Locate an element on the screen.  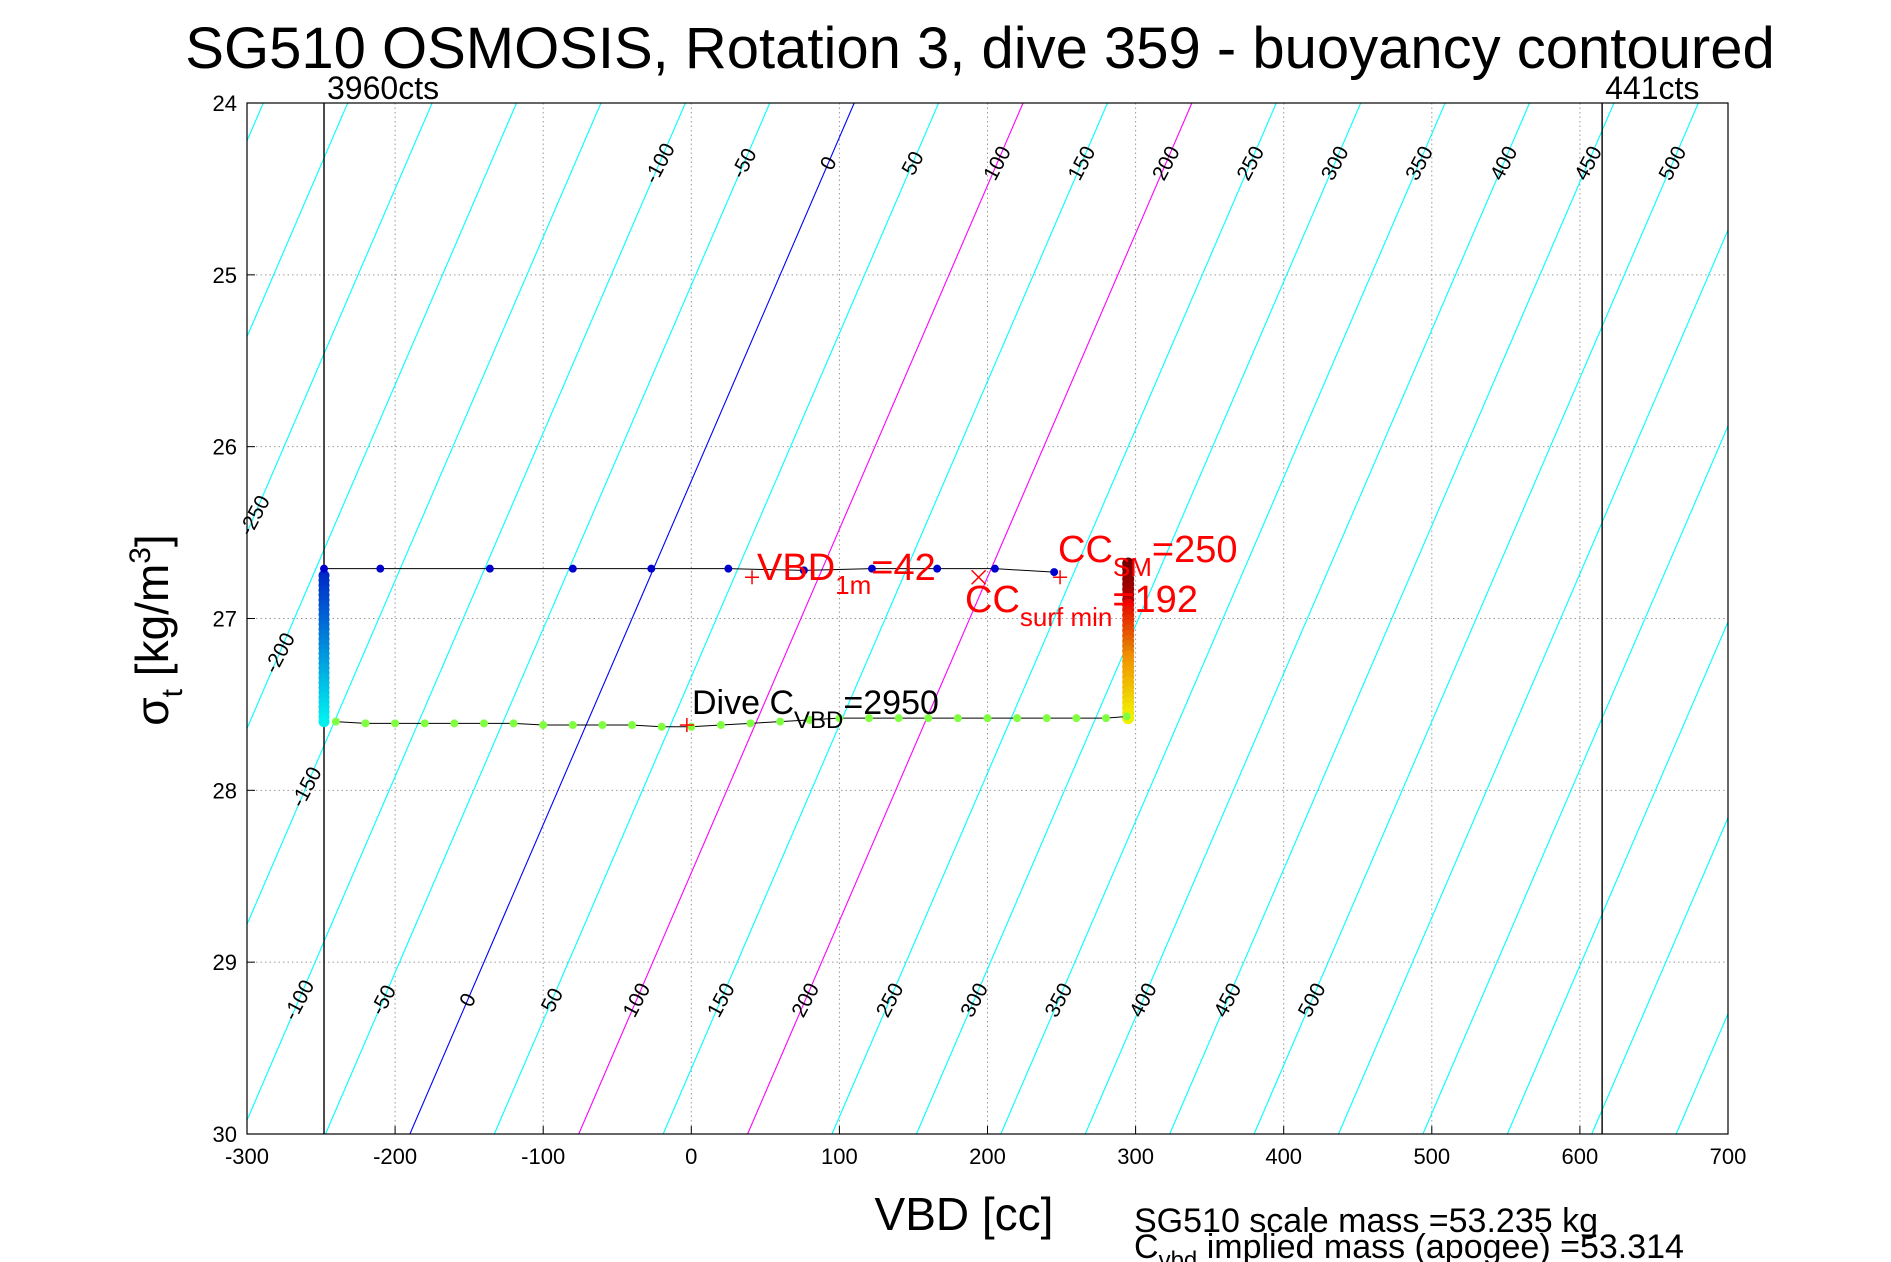
descent-point is located at coordinates (324, 722).